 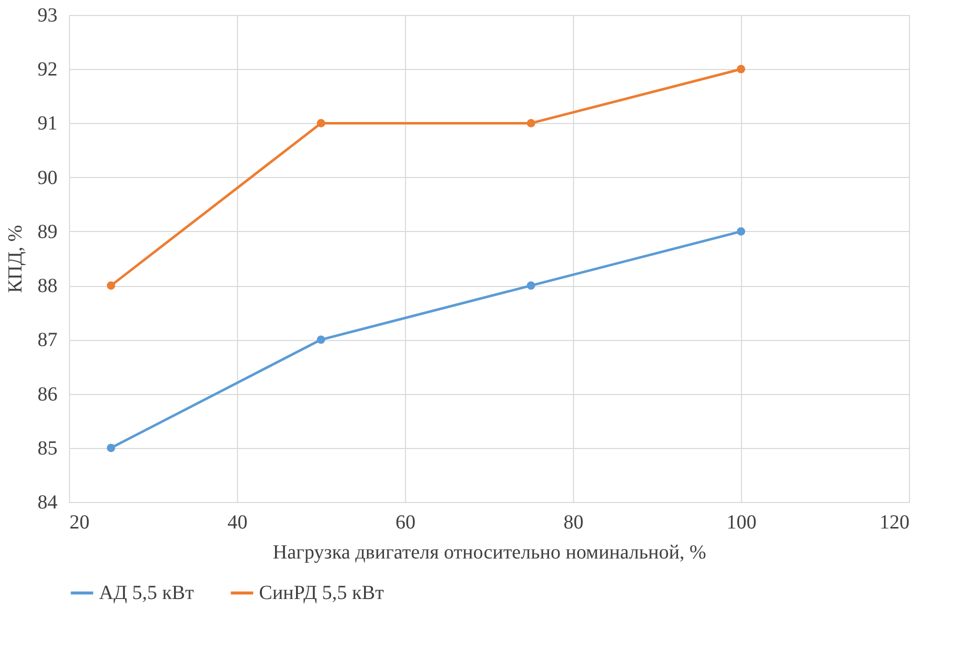 I want to click on y-tick-label: 88, so click(x=48, y=286).